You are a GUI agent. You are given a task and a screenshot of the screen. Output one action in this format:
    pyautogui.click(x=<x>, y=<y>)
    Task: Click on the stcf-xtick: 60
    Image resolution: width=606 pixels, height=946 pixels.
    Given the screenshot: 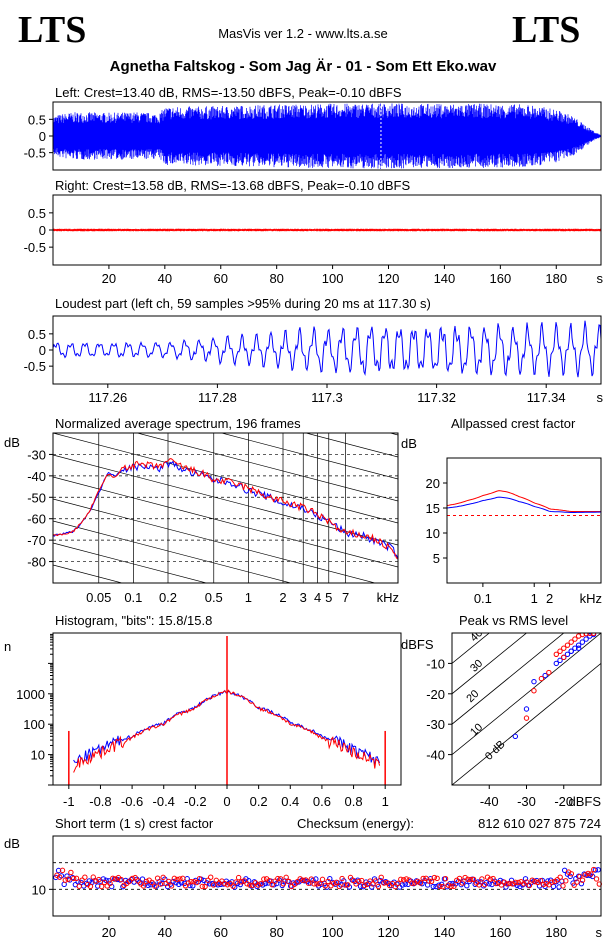 What is the action you would take?
    pyautogui.click(x=221, y=932)
    